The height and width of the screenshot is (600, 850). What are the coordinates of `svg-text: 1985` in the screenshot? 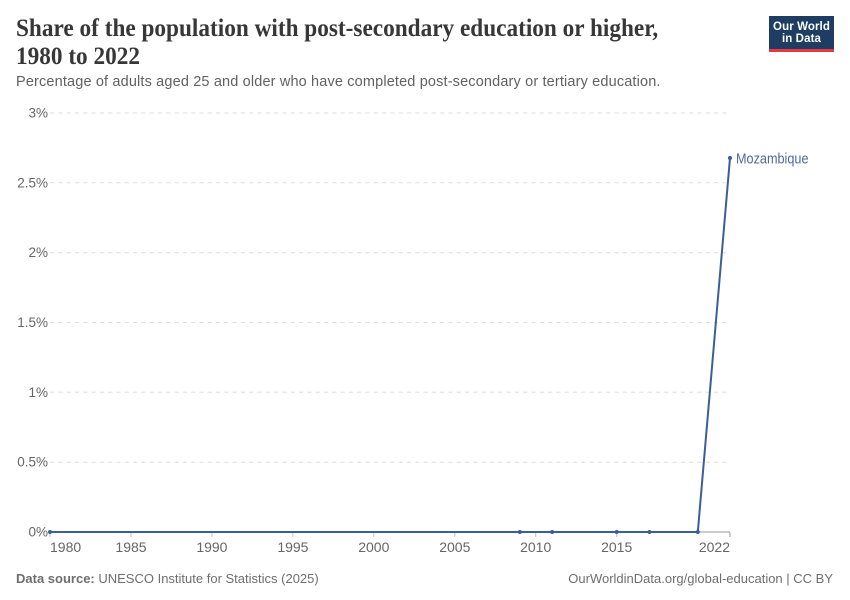 It's located at (130, 547).